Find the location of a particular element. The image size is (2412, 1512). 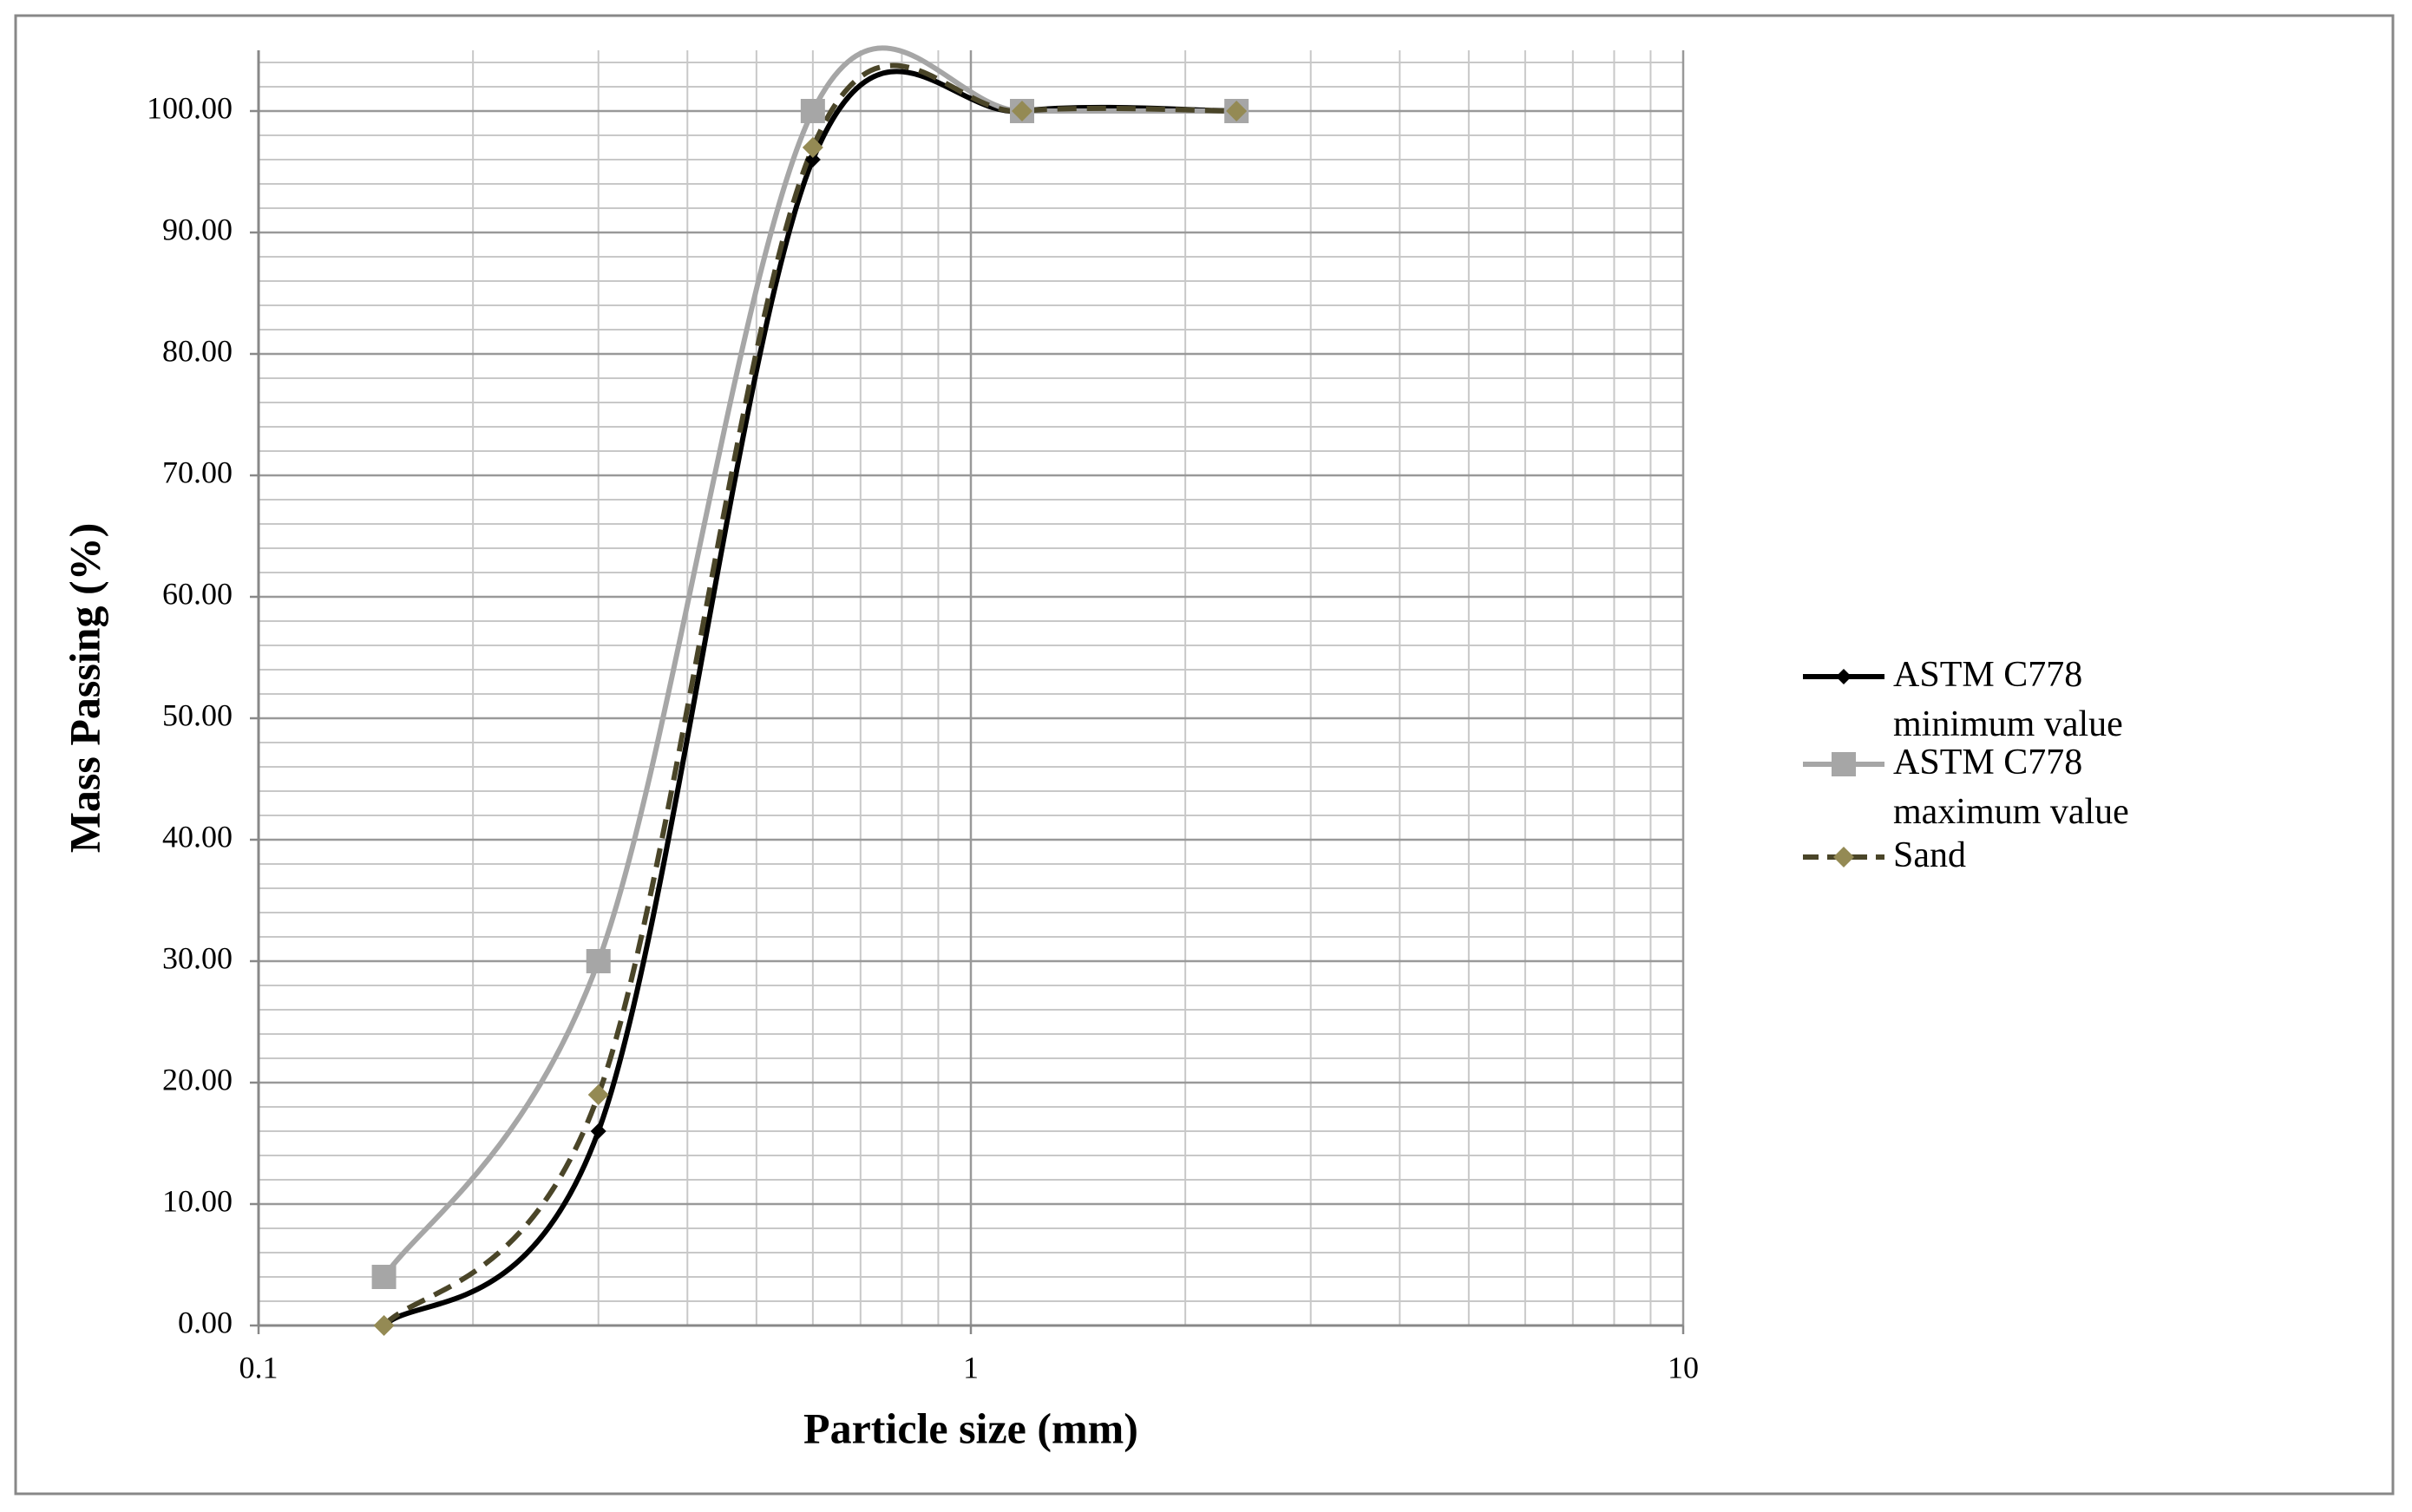

x-tick-label: 0.1 is located at coordinates (259, 1367).